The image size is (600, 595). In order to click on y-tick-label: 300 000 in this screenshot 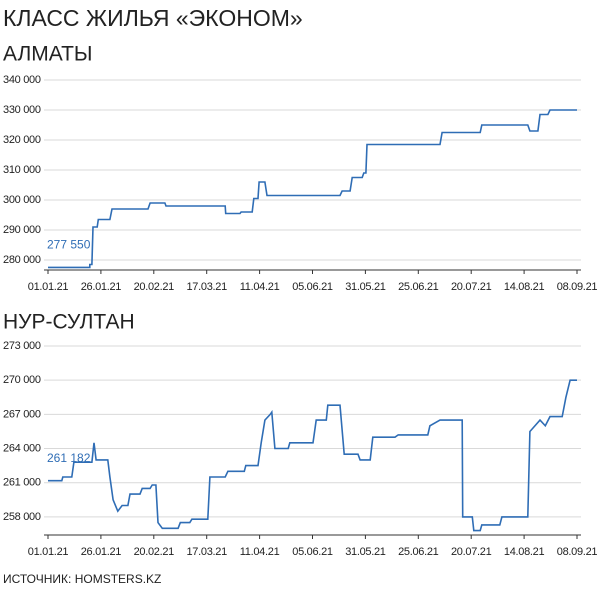, I will do `click(22, 200)`.